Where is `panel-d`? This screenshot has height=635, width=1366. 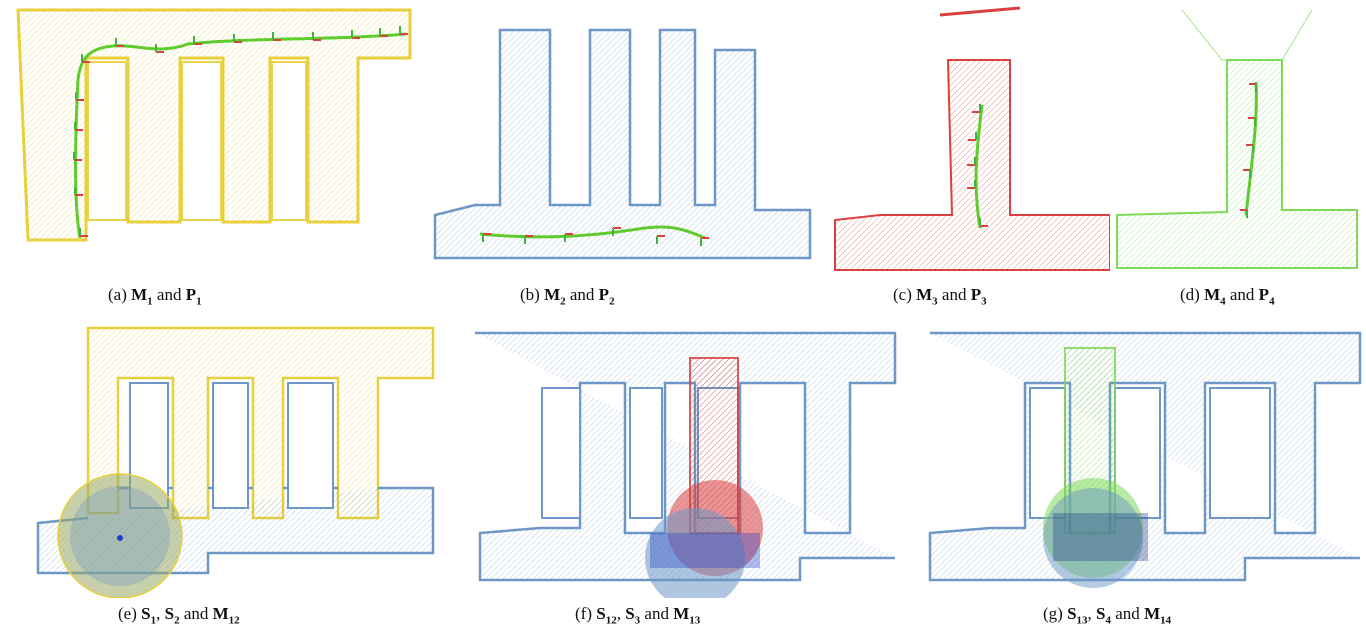 panel-d is located at coordinates (1237, 136).